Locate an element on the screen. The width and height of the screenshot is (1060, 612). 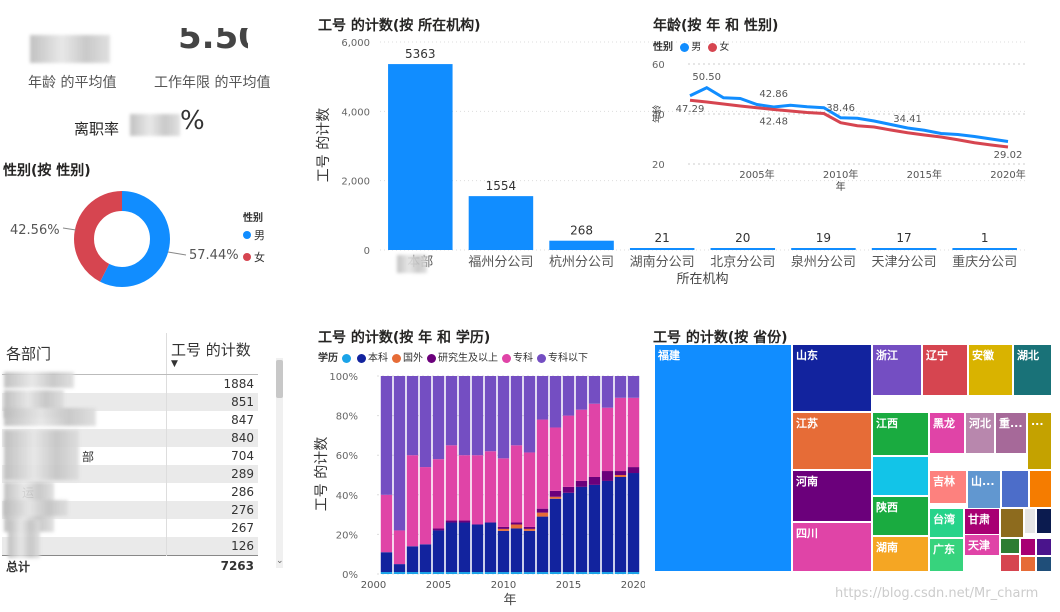
legend-female-label: 女 is located at coordinates (259, 257).